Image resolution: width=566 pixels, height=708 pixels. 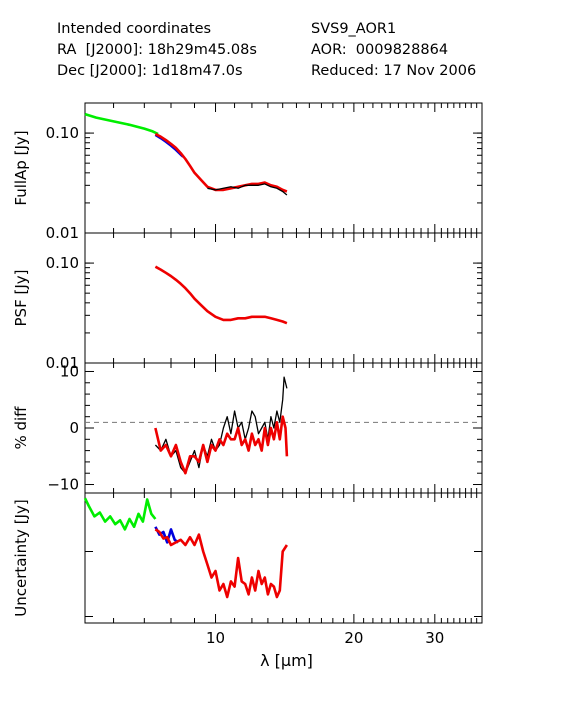 What do you see at coordinates (120, 514) in the screenshot?
I see `panel4-series-green` at bounding box center [120, 514].